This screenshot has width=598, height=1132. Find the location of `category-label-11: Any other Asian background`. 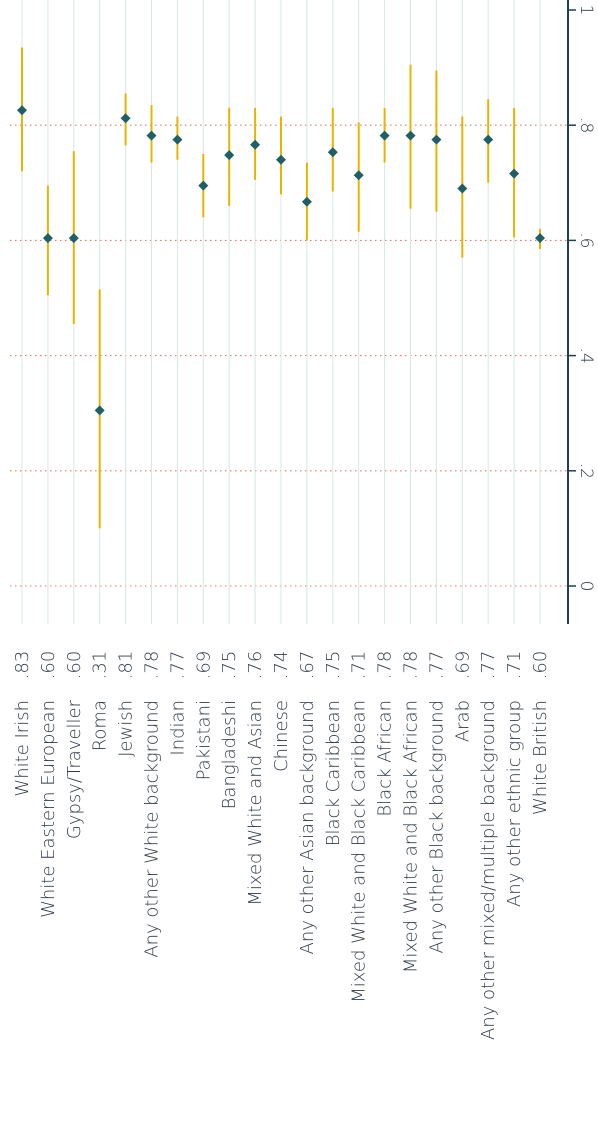

category-label-11: Any other Asian background is located at coordinates (307, 827).